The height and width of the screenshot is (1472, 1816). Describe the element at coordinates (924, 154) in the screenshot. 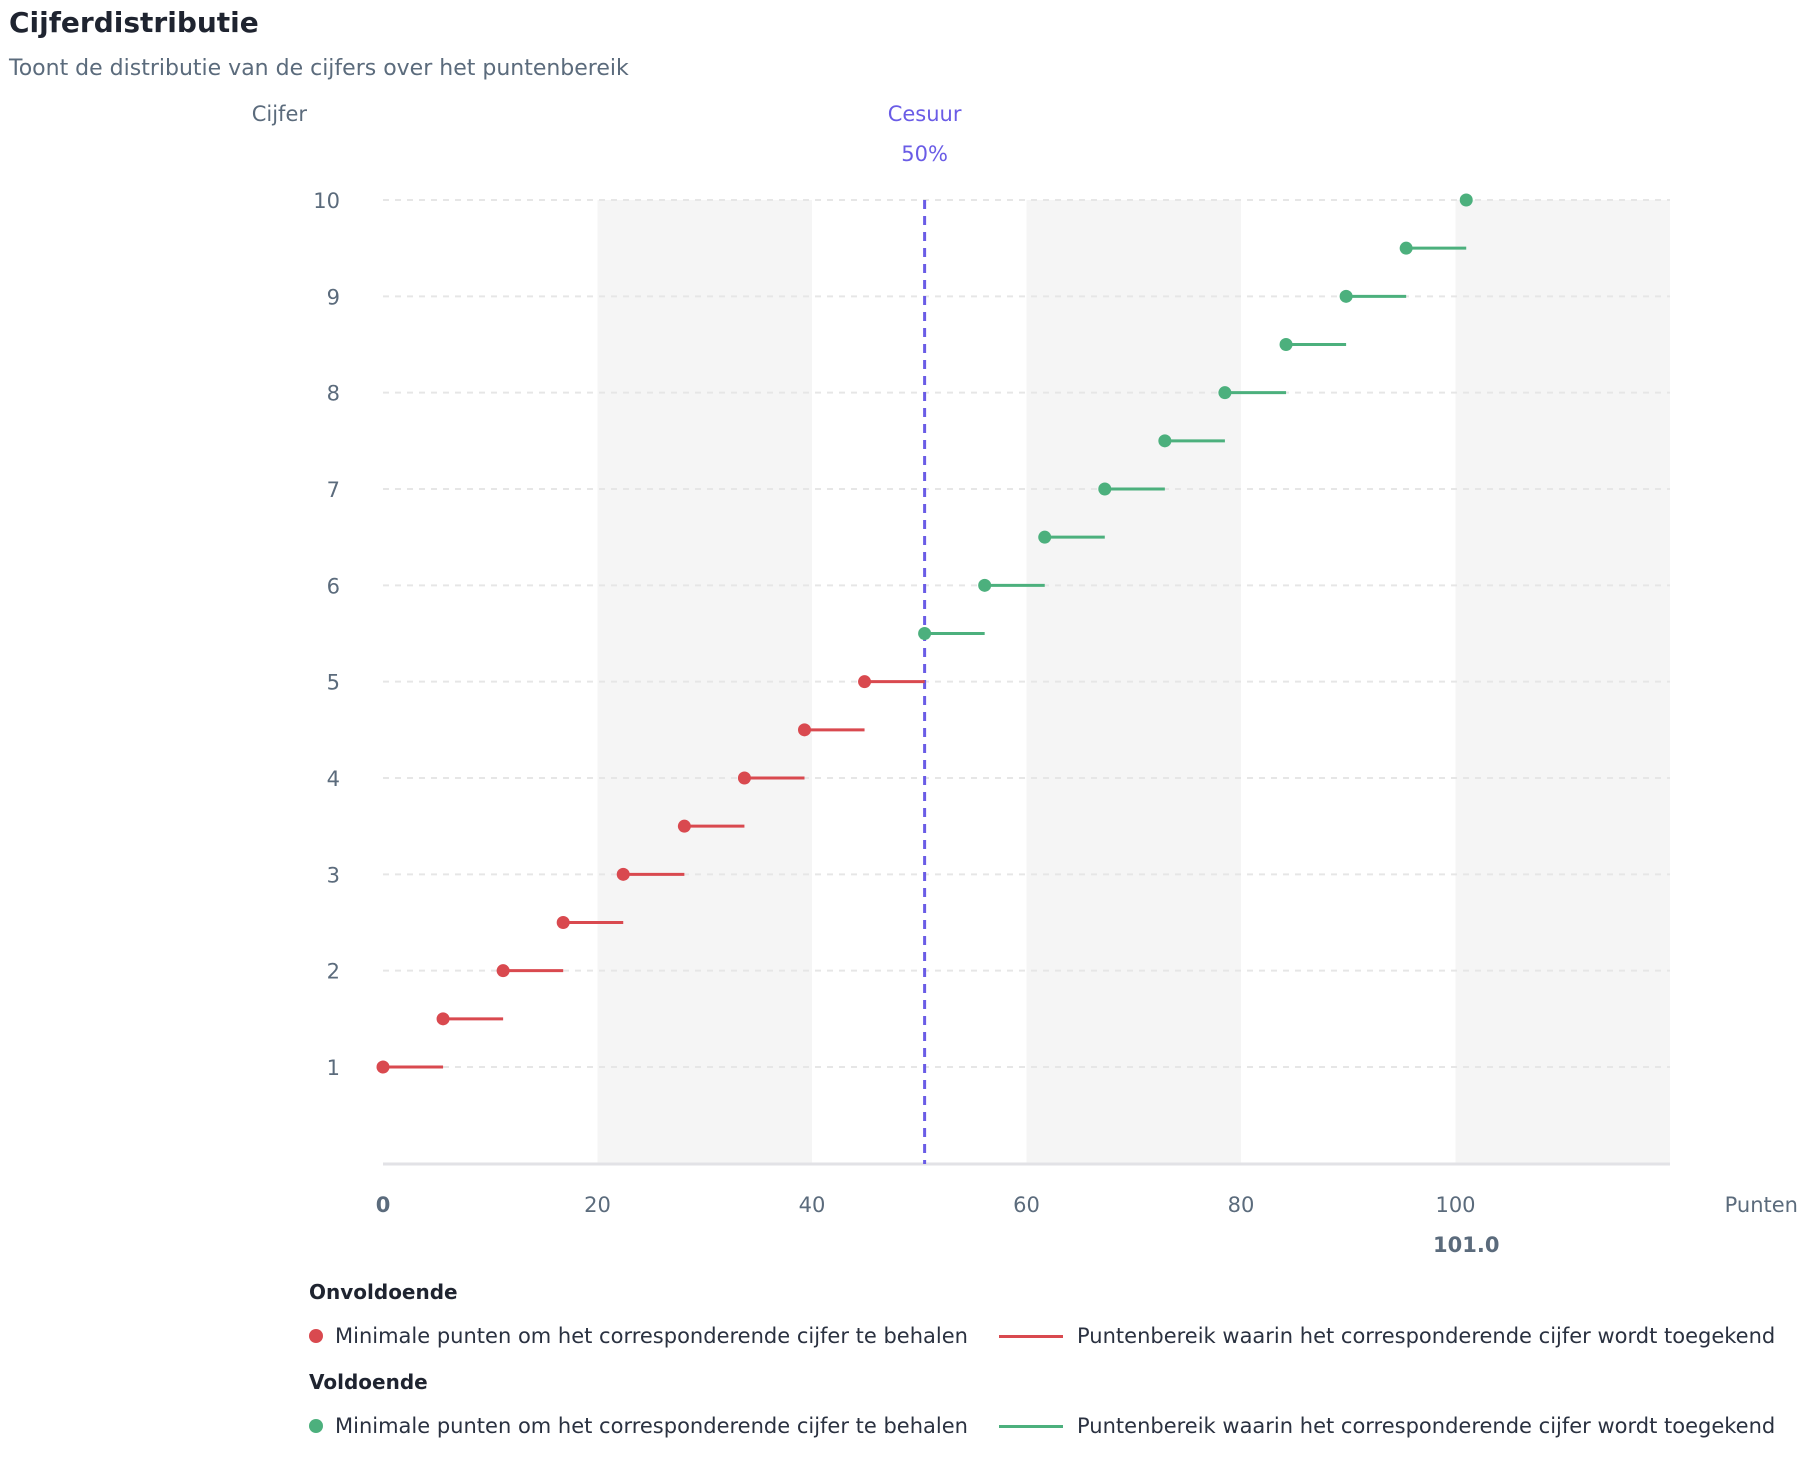

I see `cesuur-value-label: 50%` at that location.